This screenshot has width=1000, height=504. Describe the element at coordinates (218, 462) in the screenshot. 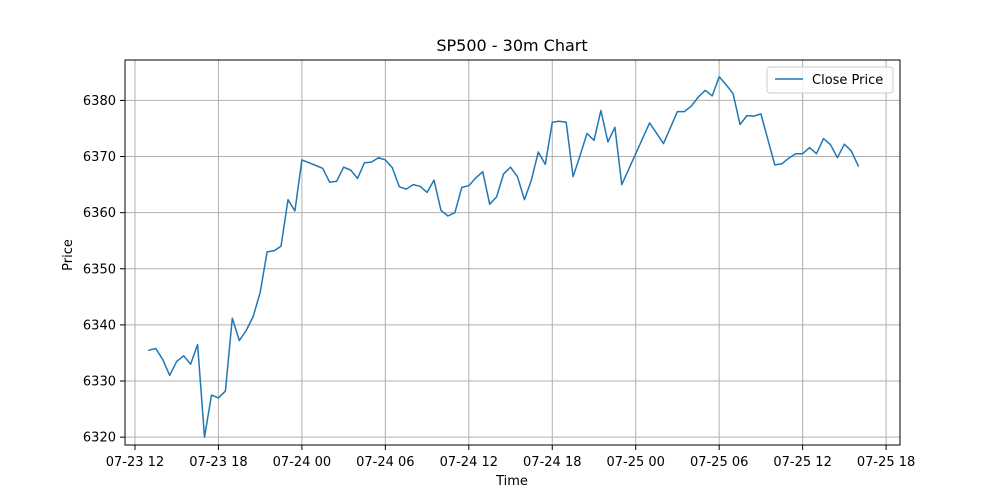

I see `x-tick-label: 07-23 18` at that location.